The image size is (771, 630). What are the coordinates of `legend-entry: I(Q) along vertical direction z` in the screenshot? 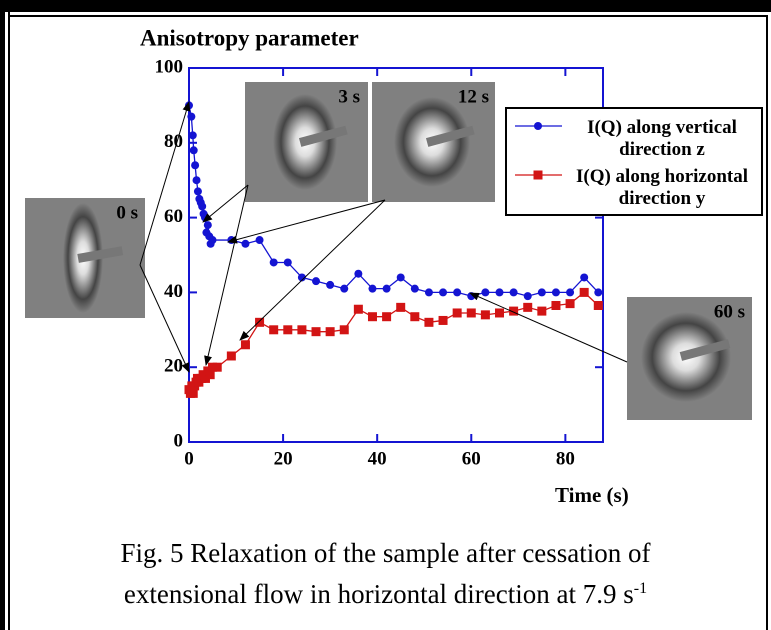 It's located at (662, 138).